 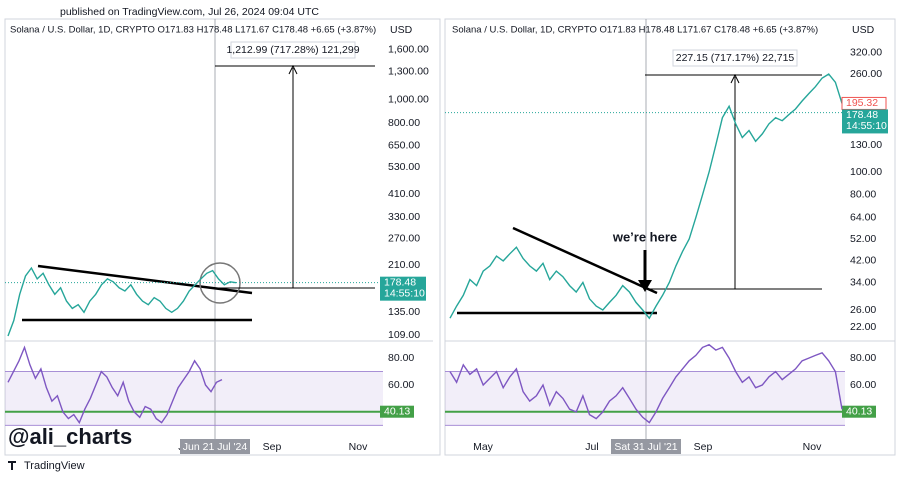 What do you see at coordinates (122, 301) in the screenshot?
I see `price-line` at bounding box center [122, 301].